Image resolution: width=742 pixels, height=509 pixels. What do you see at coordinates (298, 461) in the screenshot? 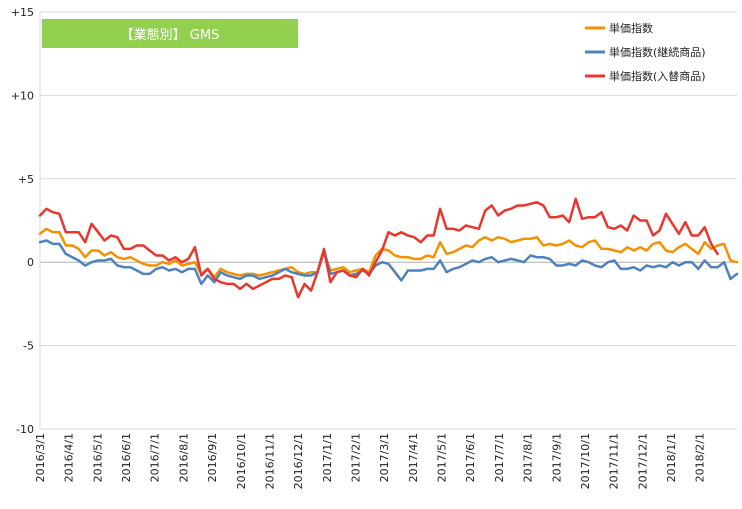
I see `x-tick-label: 2016/12/1` at bounding box center [298, 461].